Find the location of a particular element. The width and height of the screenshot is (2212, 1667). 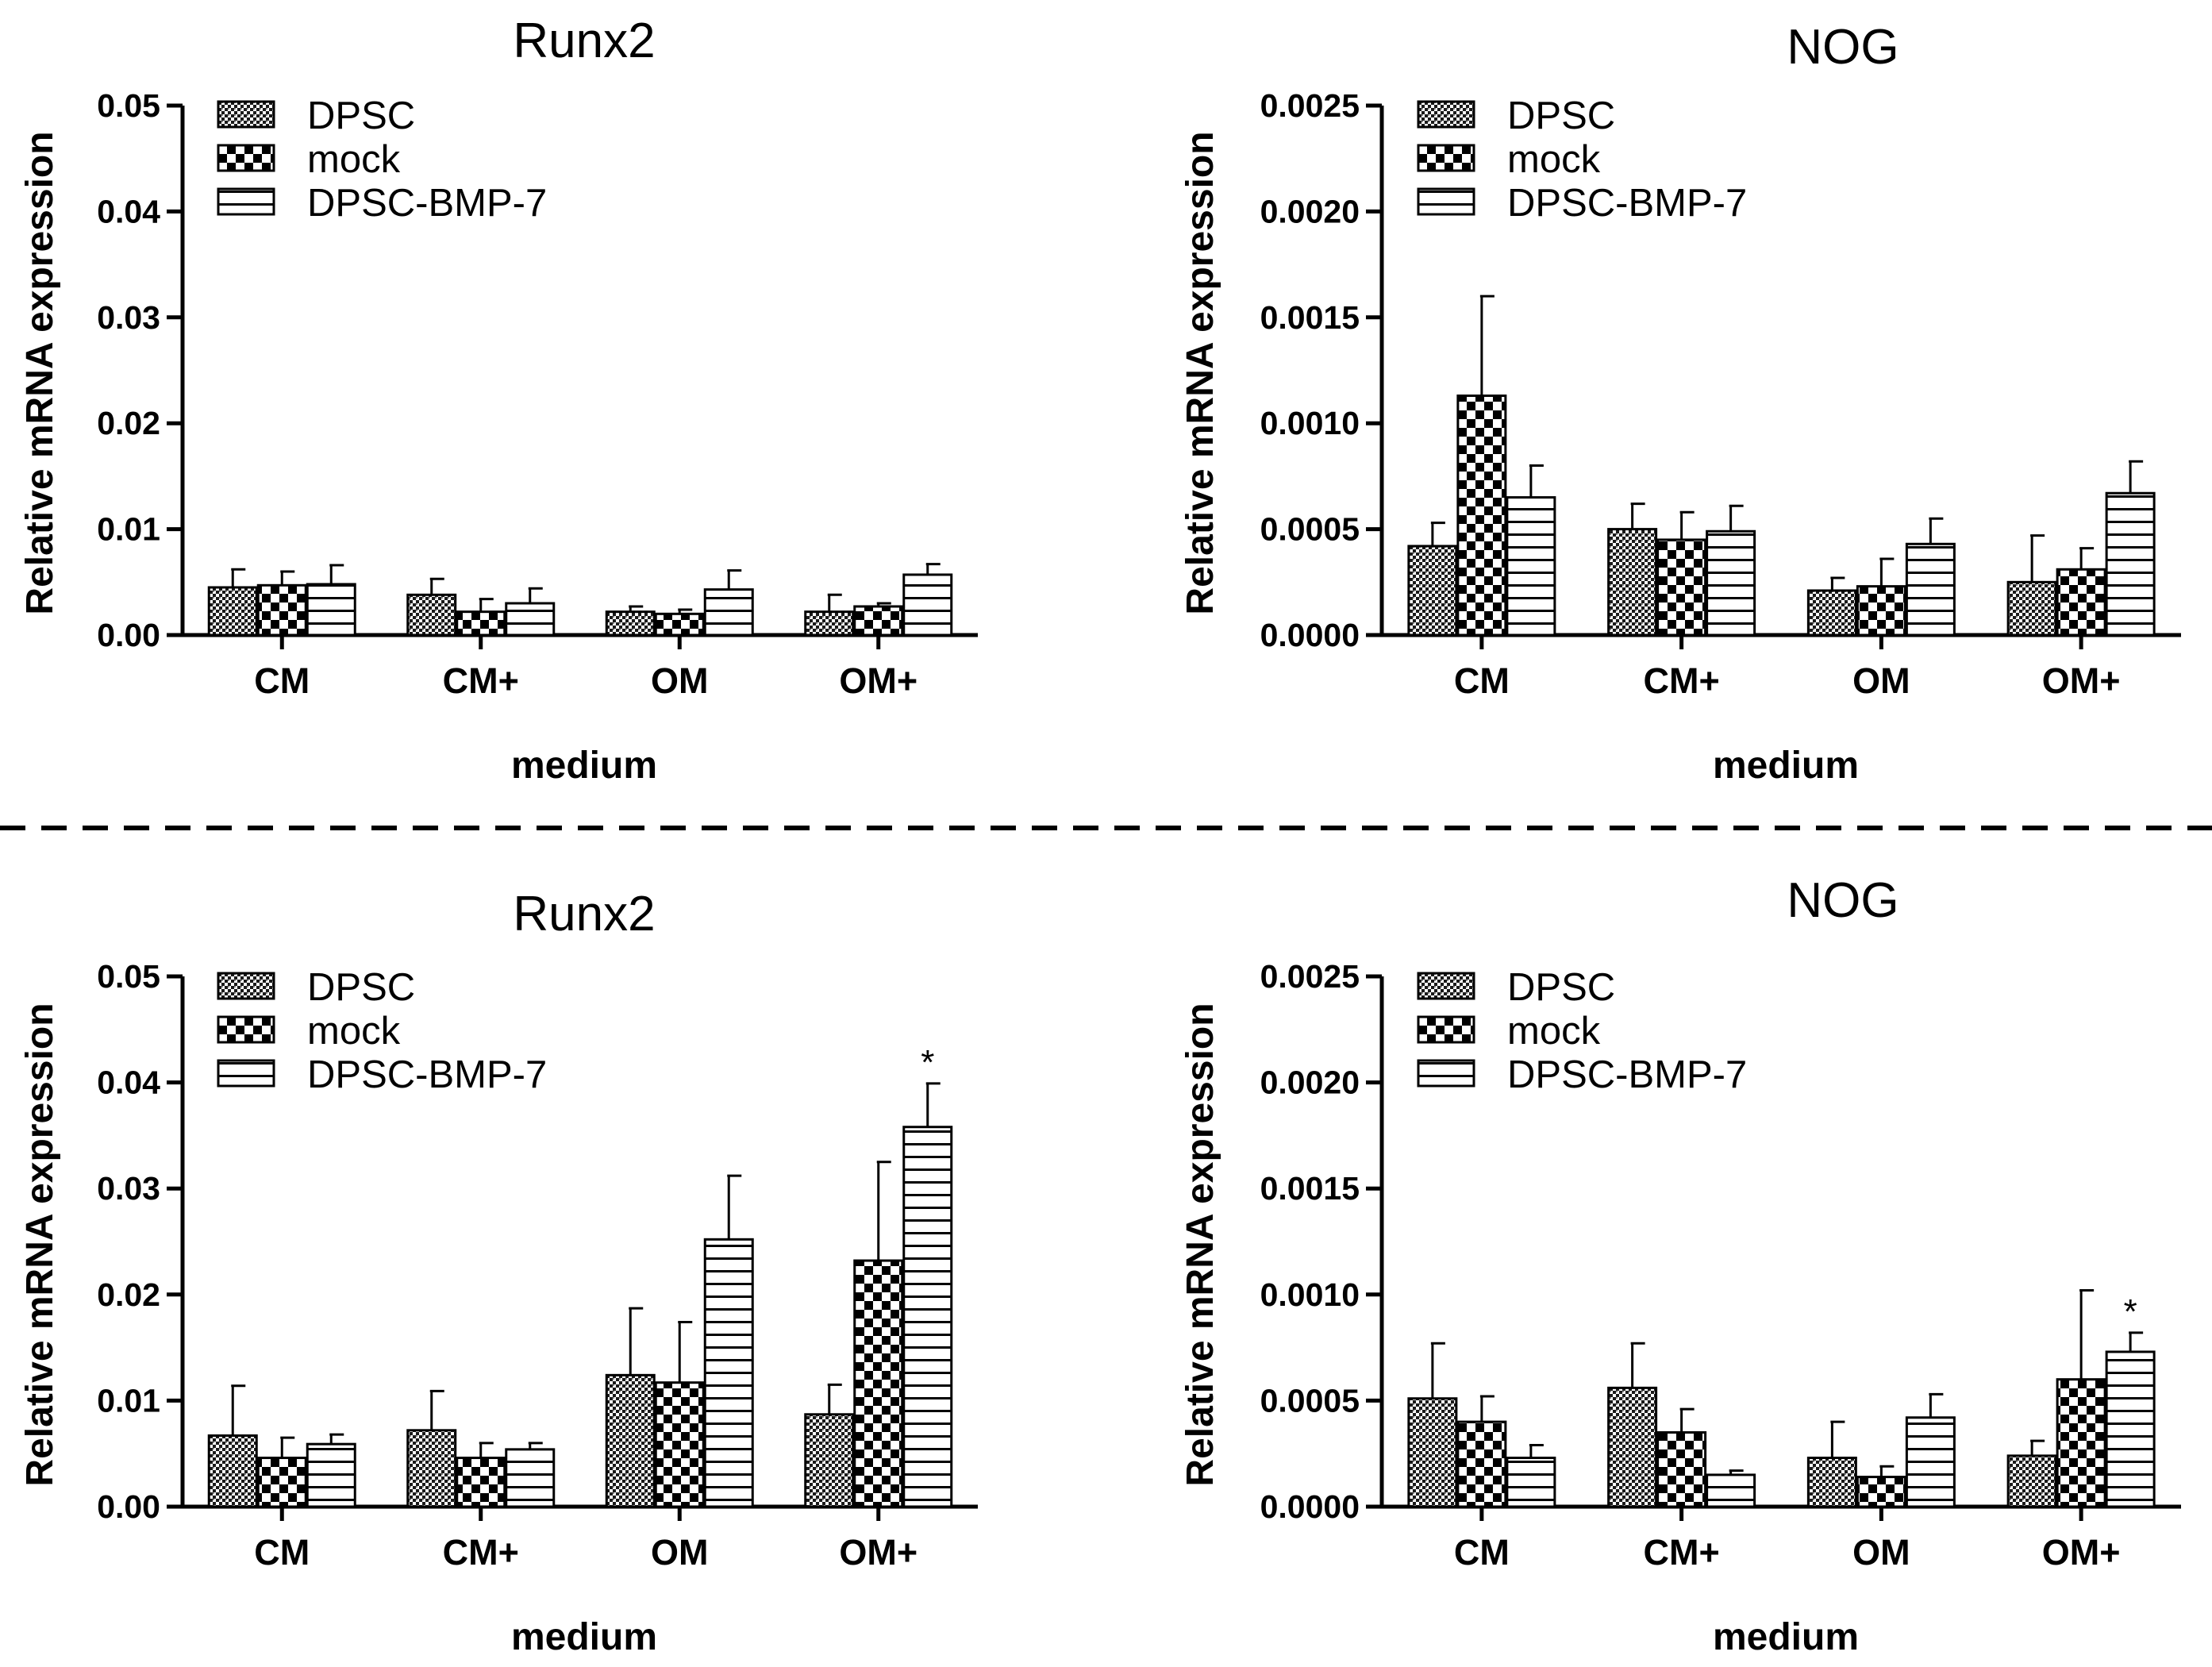

y-tick-label: 0.02 is located at coordinates (128, 423).